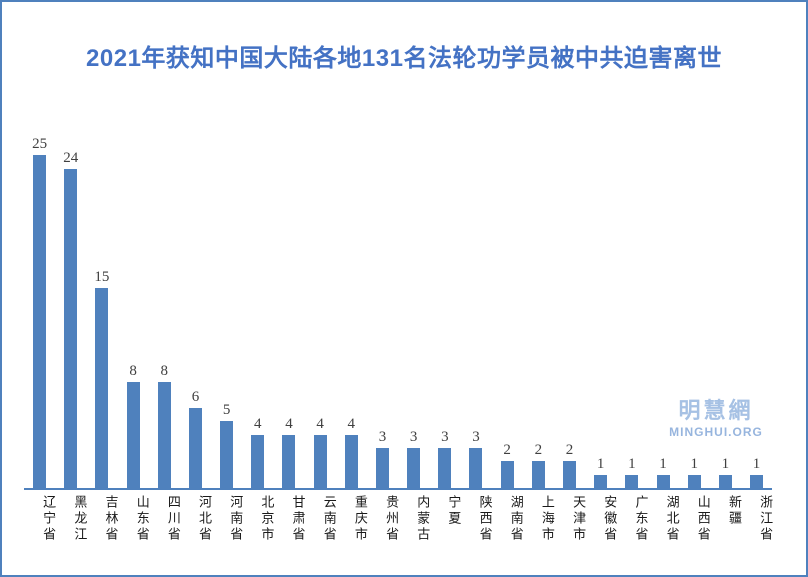  I want to click on bar-value-label: 5, so click(226, 410).